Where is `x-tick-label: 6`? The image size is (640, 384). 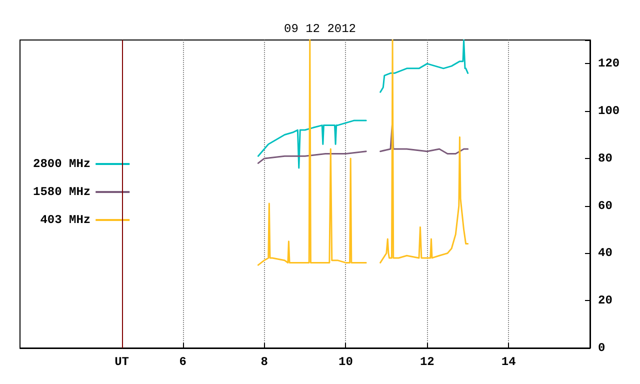
x-tick-label: 6 is located at coordinates (182, 362).